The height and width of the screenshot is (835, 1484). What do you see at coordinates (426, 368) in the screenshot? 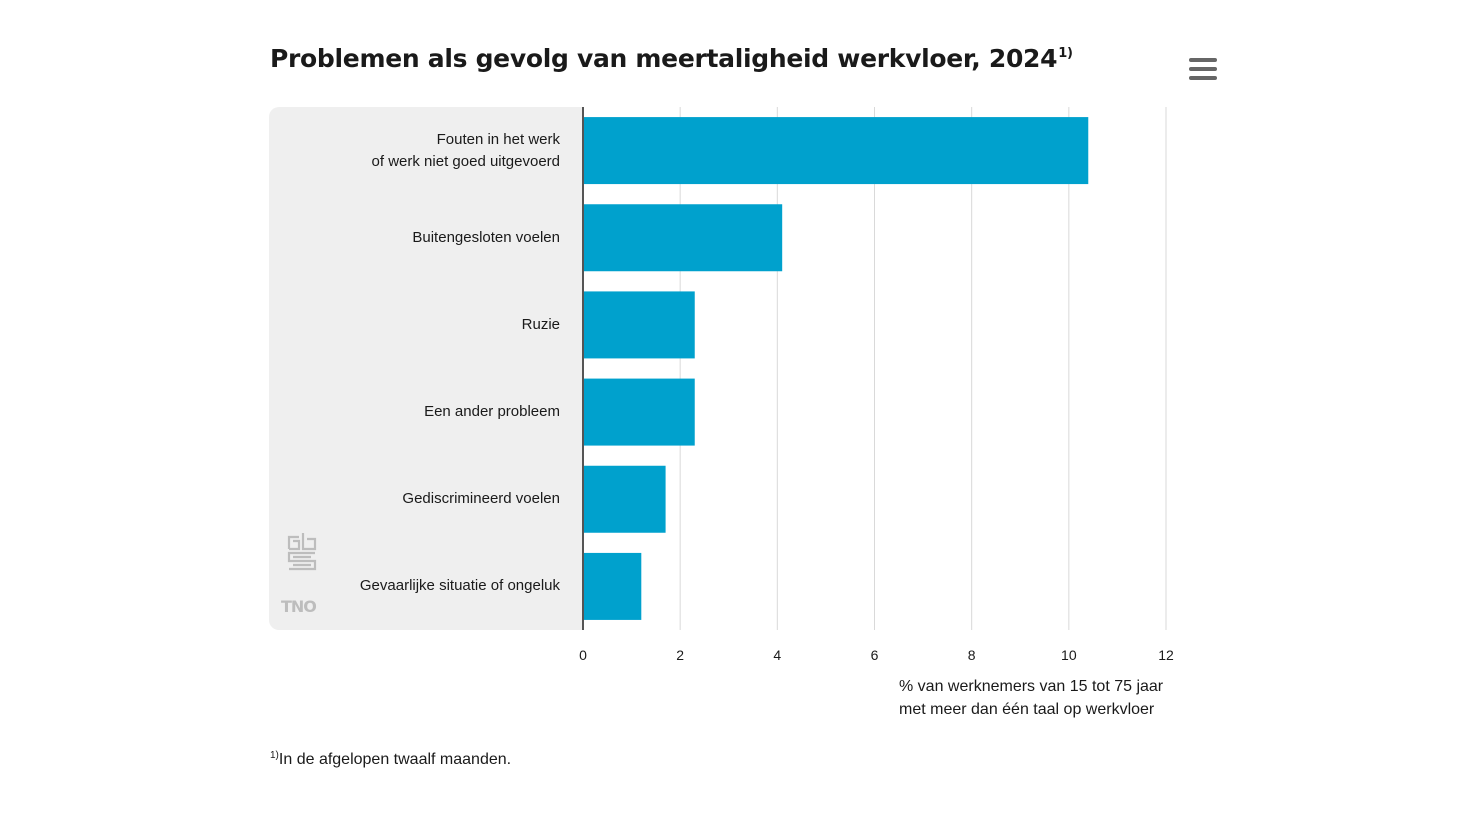
I see `category-label-panel` at bounding box center [426, 368].